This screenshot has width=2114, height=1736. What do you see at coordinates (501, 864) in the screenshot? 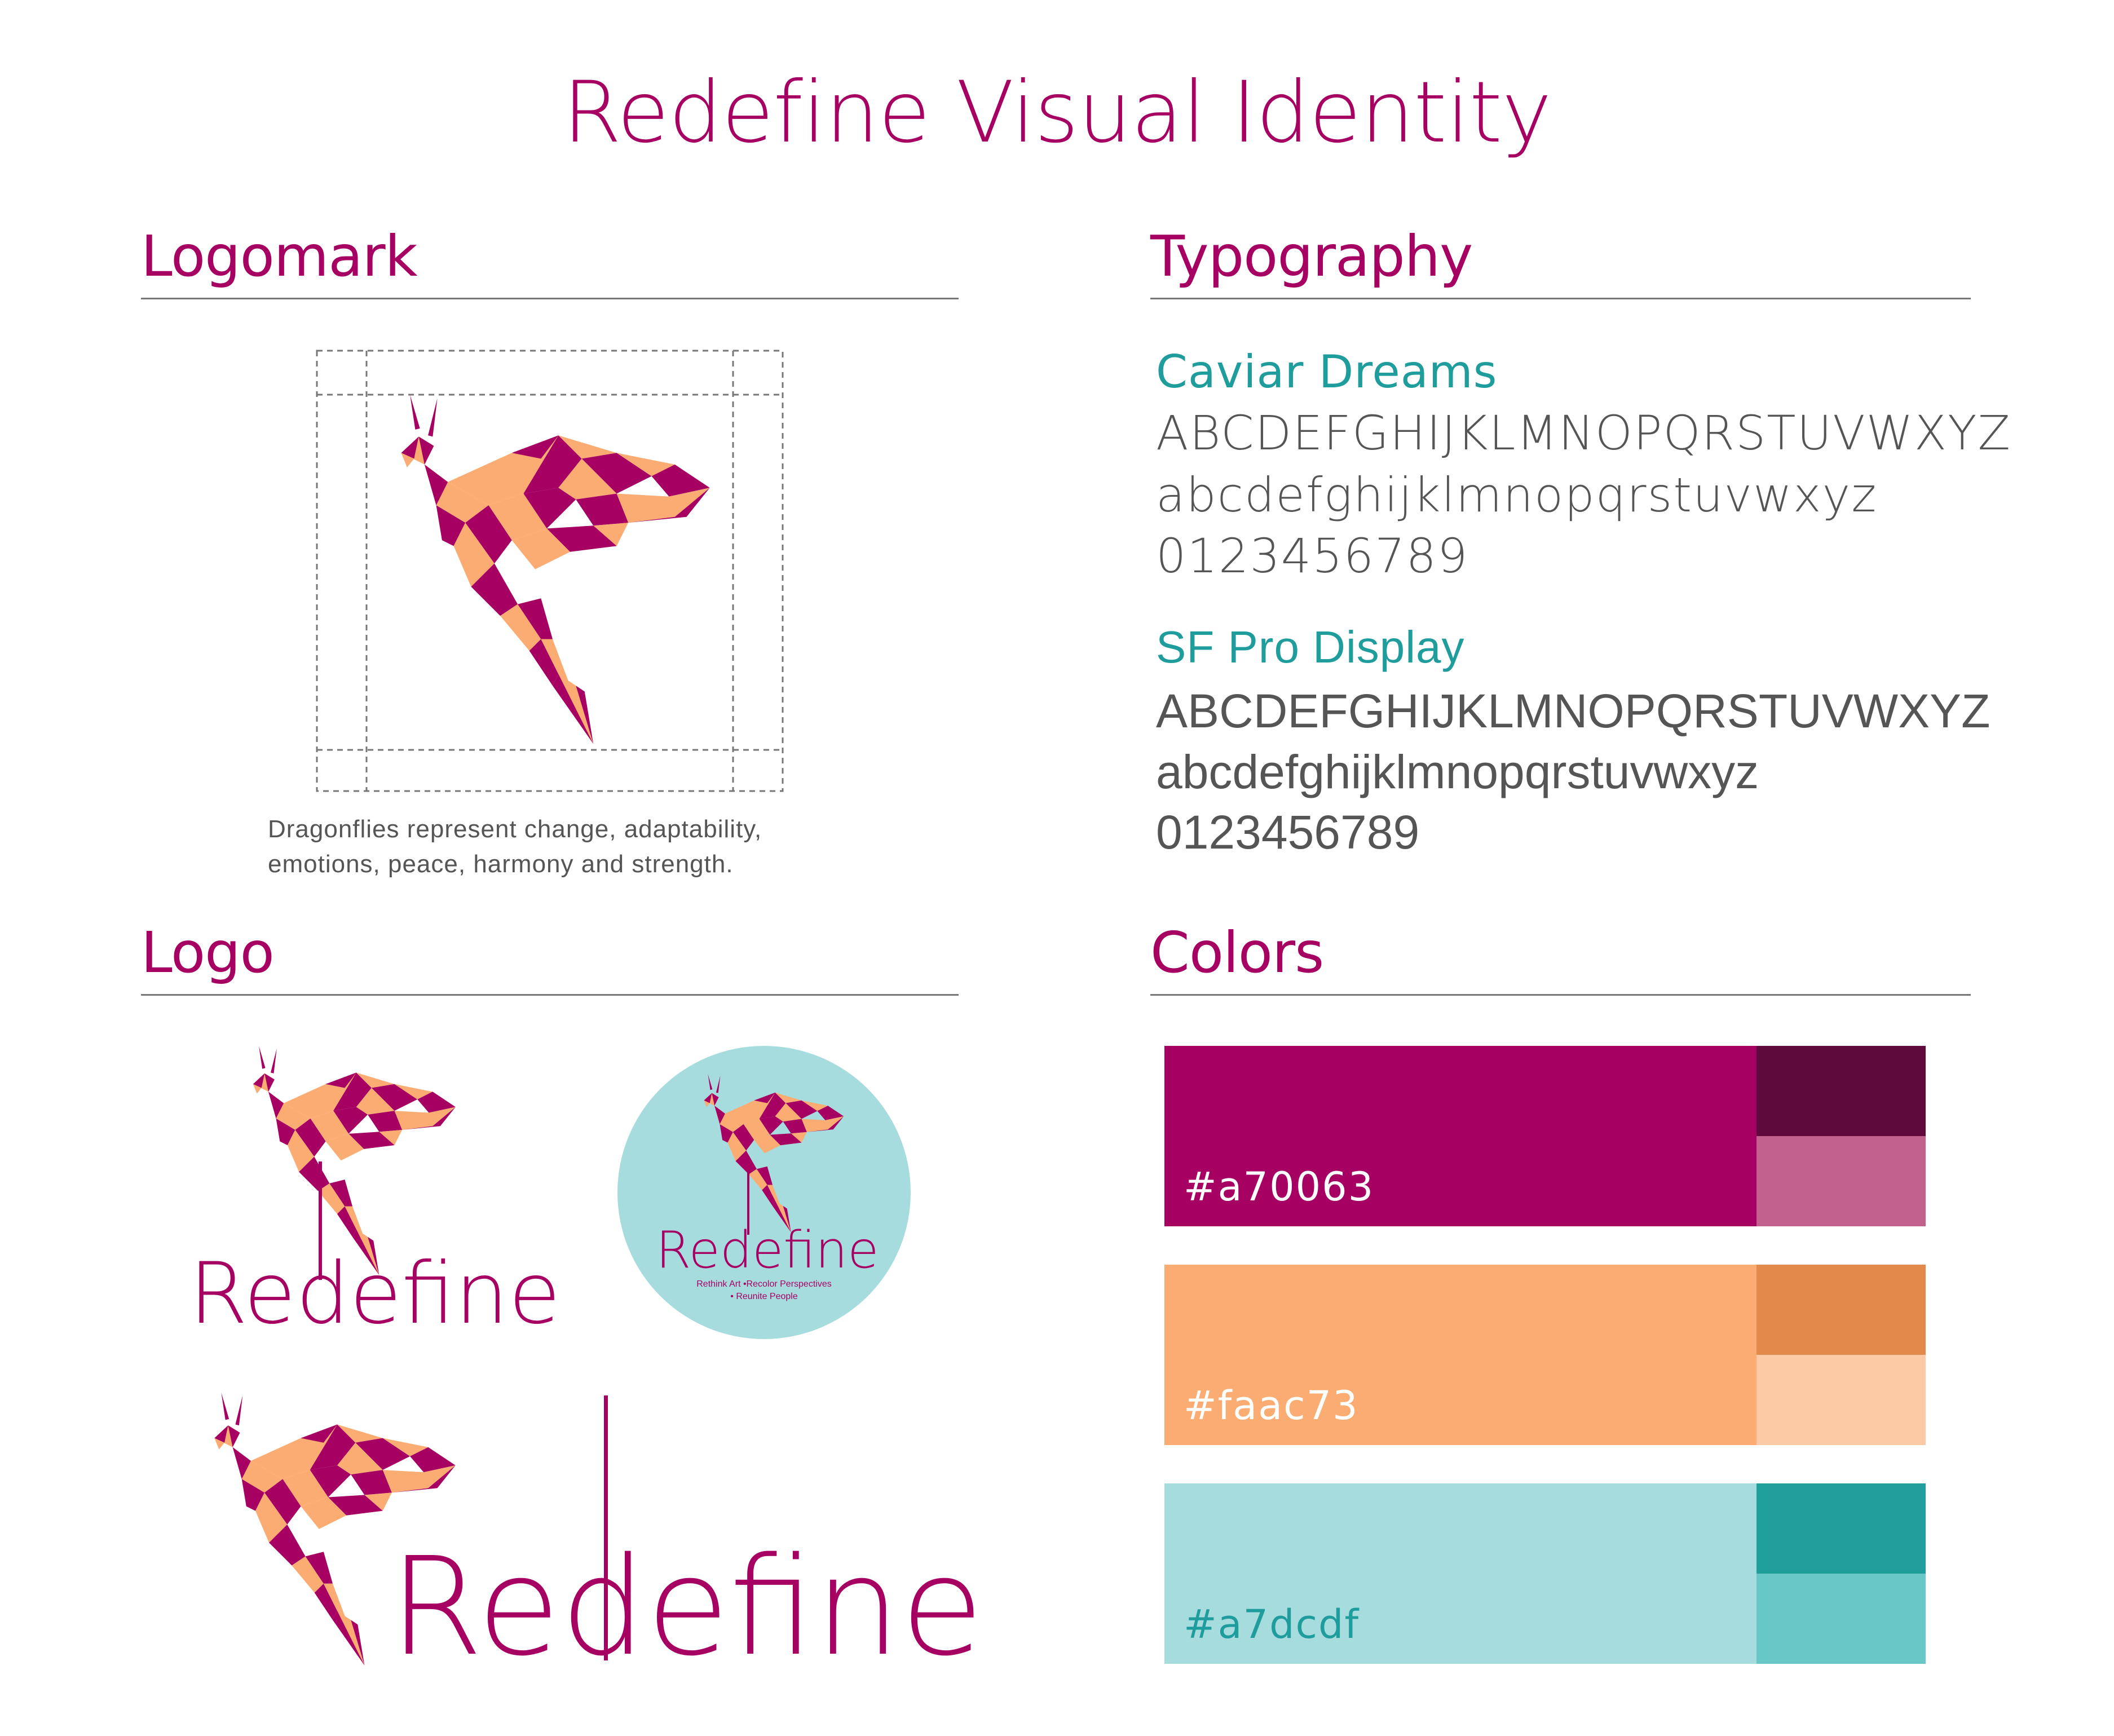
I see `logomark-caption-line2: emotions, peace, harmony and strength.` at bounding box center [501, 864].